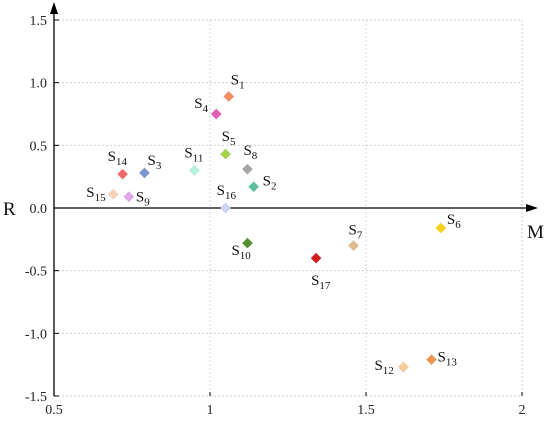 The height and width of the screenshot is (428, 550). Describe the element at coordinates (201, 105) in the screenshot. I see `point-label-s4: S4` at that location.